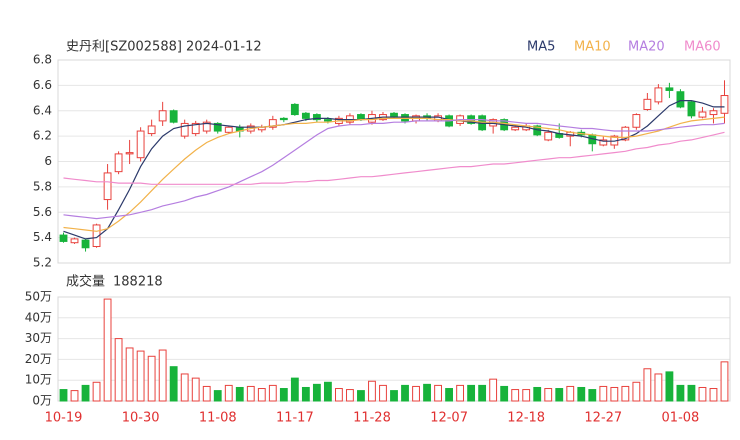  I want to click on volume-value: 188218, so click(138, 282).